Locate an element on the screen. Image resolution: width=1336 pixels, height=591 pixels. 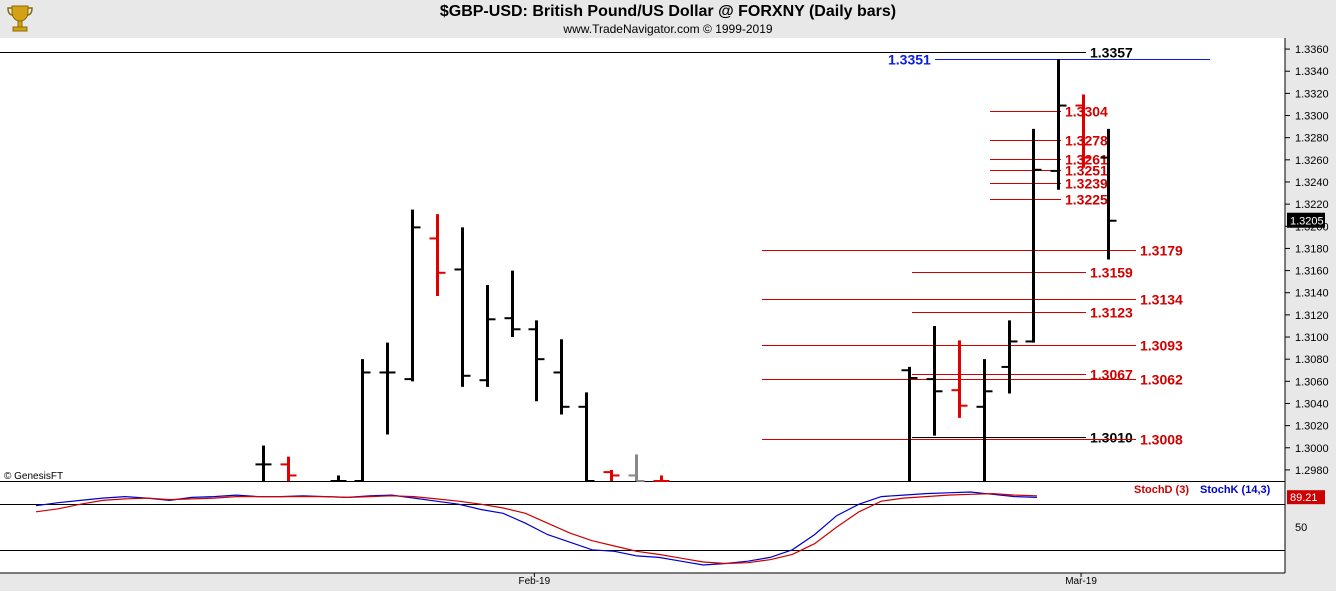
price-tick-label: 1.2980 is located at coordinates (1312, 471).